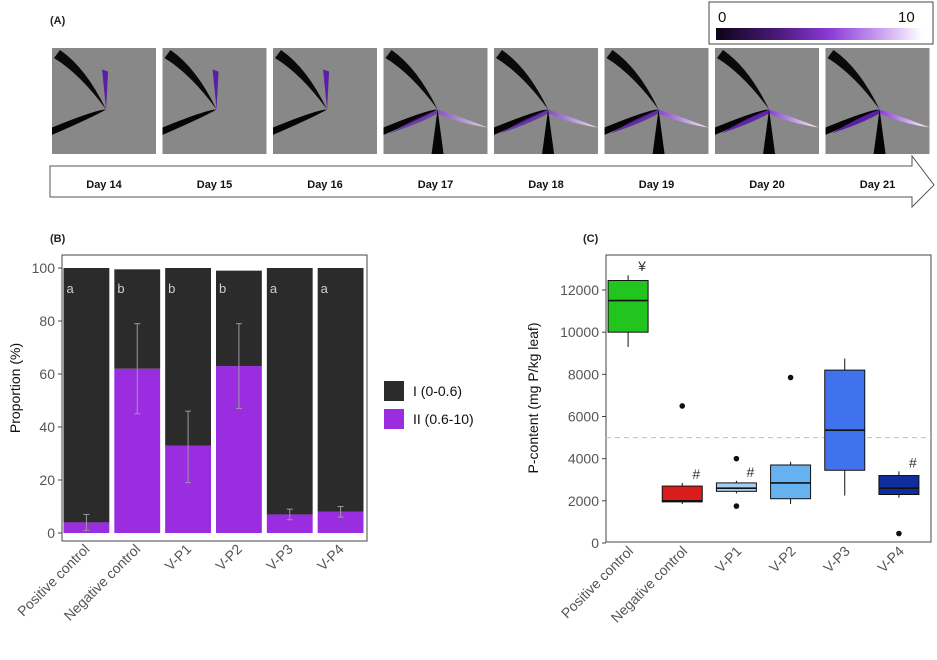 The width and height of the screenshot is (937, 660). What do you see at coordinates (583, 417) in the screenshot?
I see `c-y-tick-label: 6000` at bounding box center [583, 417].